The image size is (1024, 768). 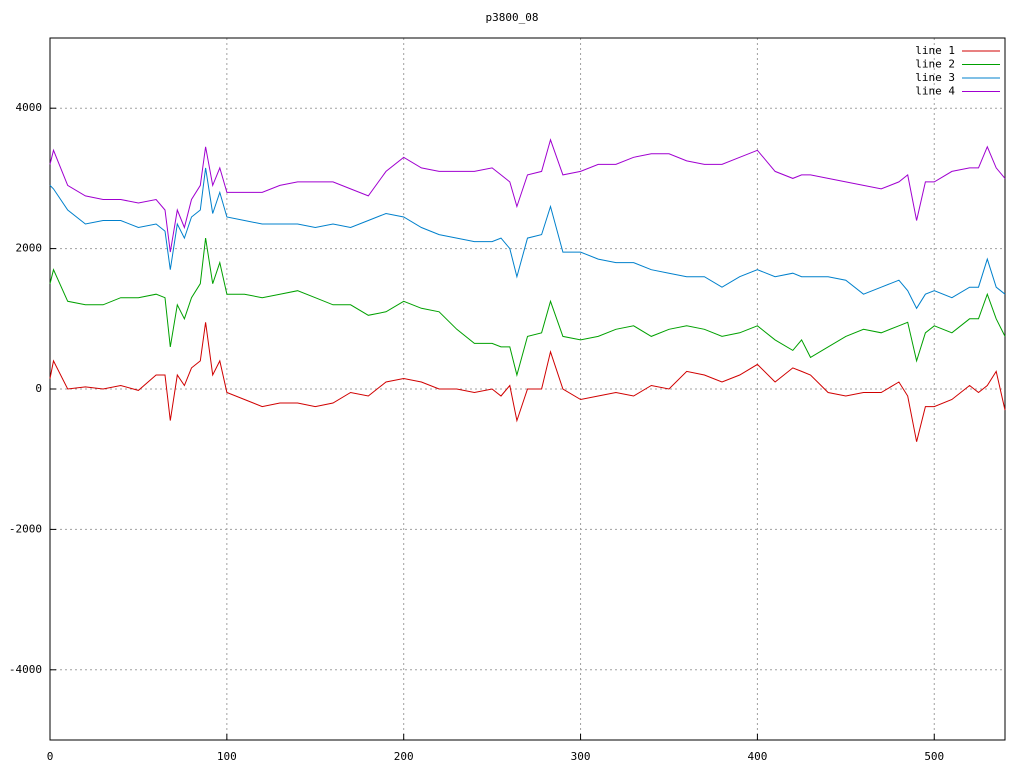 What do you see at coordinates (935, 91) in the screenshot?
I see `legend-label: line 4` at bounding box center [935, 91].